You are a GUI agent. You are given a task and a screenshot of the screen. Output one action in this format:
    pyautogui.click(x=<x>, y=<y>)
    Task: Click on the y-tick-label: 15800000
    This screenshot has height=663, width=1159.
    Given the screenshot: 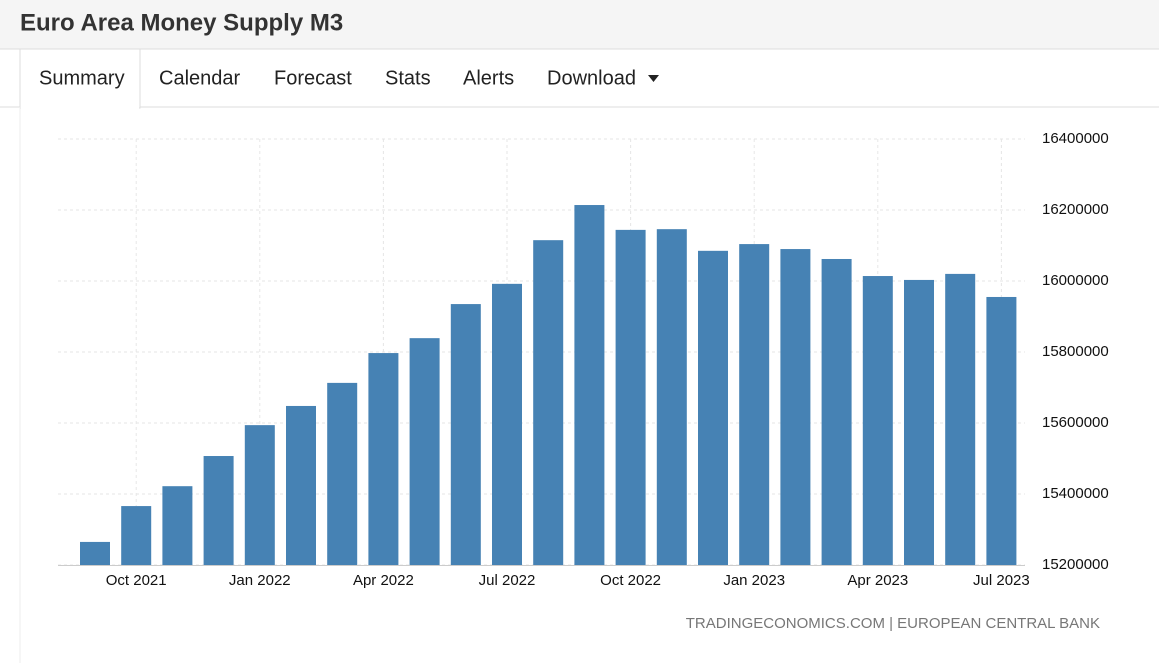 What is the action you would take?
    pyautogui.click(x=1075, y=351)
    